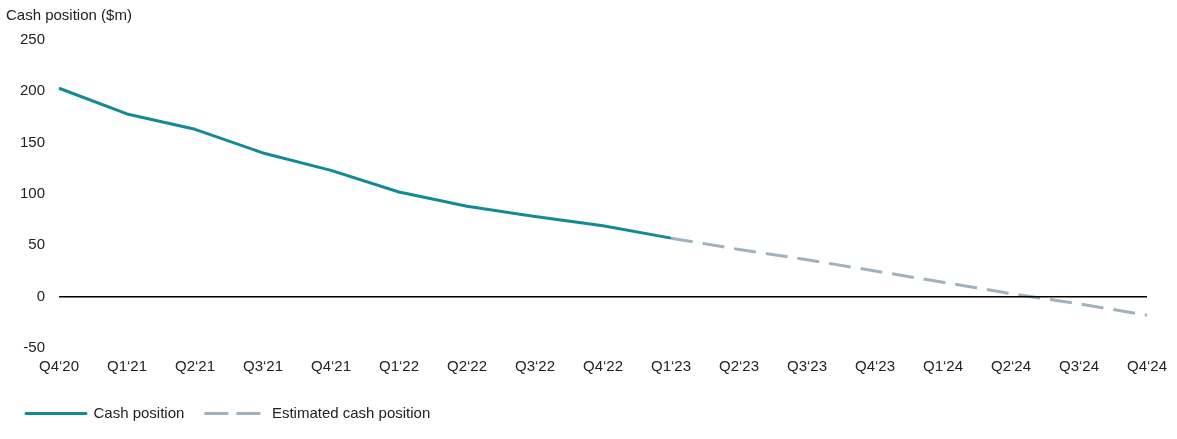 This screenshot has width=1177, height=439. I want to click on y-tick-label: -50, so click(34, 347).